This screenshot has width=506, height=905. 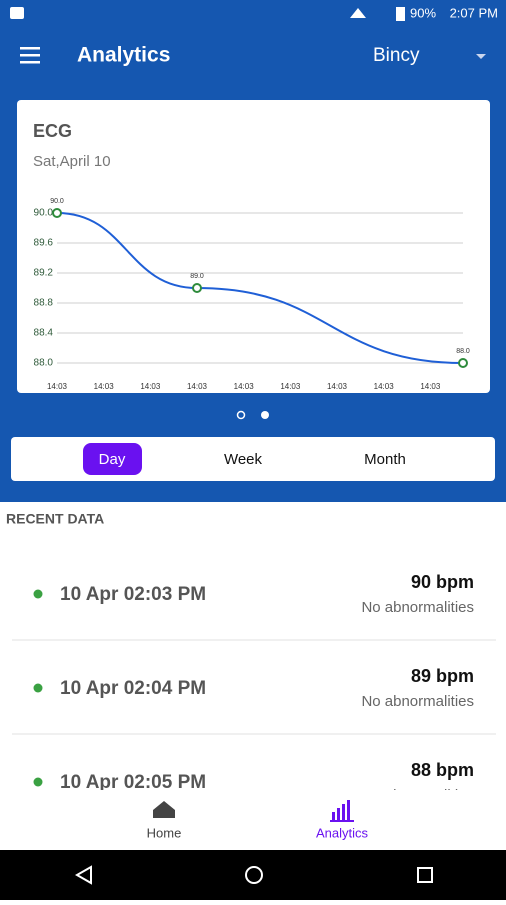 What do you see at coordinates (44, 243) in the screenshot?
I see `y-tick-label: 89.6` at bounding box center [44, 243].